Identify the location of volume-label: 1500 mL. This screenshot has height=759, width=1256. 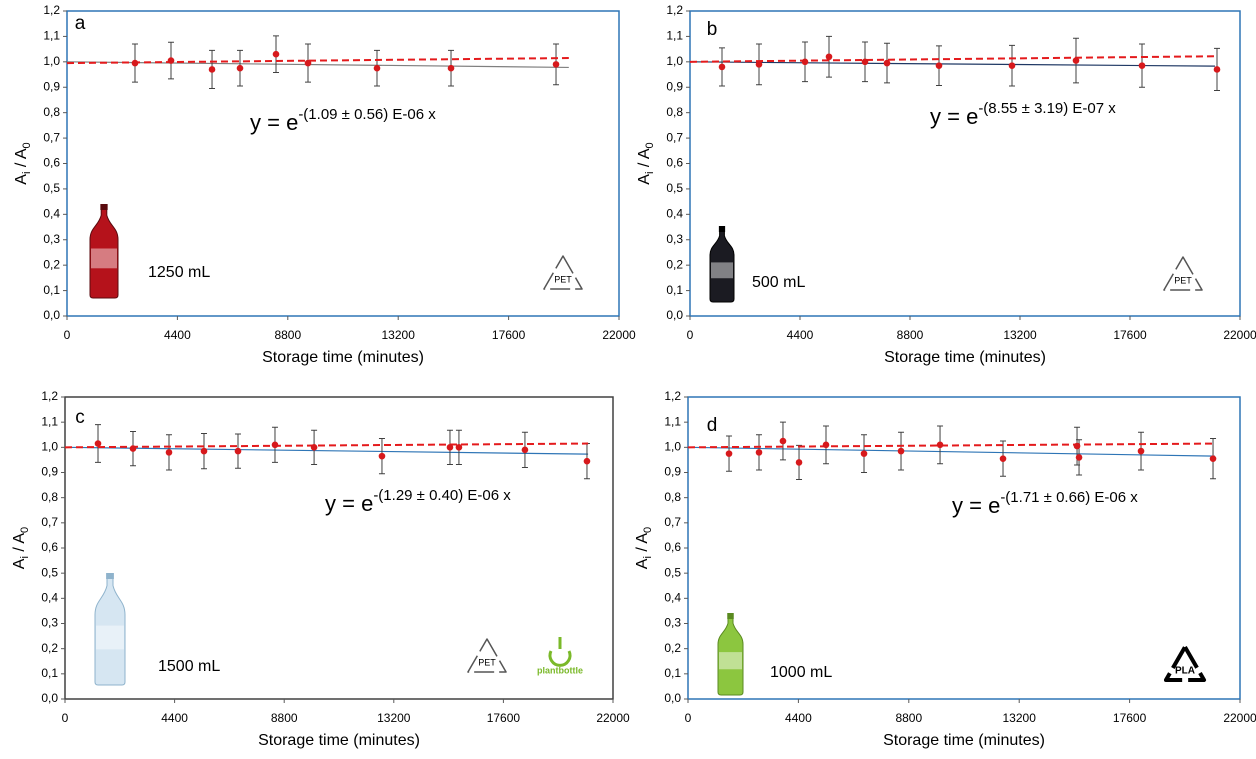
(189, 666).